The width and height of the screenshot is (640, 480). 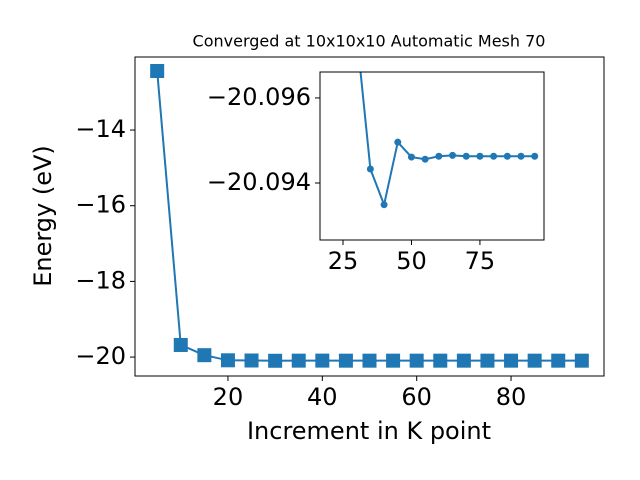 I want to click on x-tick-label: 20, so click(x=228, y=397).